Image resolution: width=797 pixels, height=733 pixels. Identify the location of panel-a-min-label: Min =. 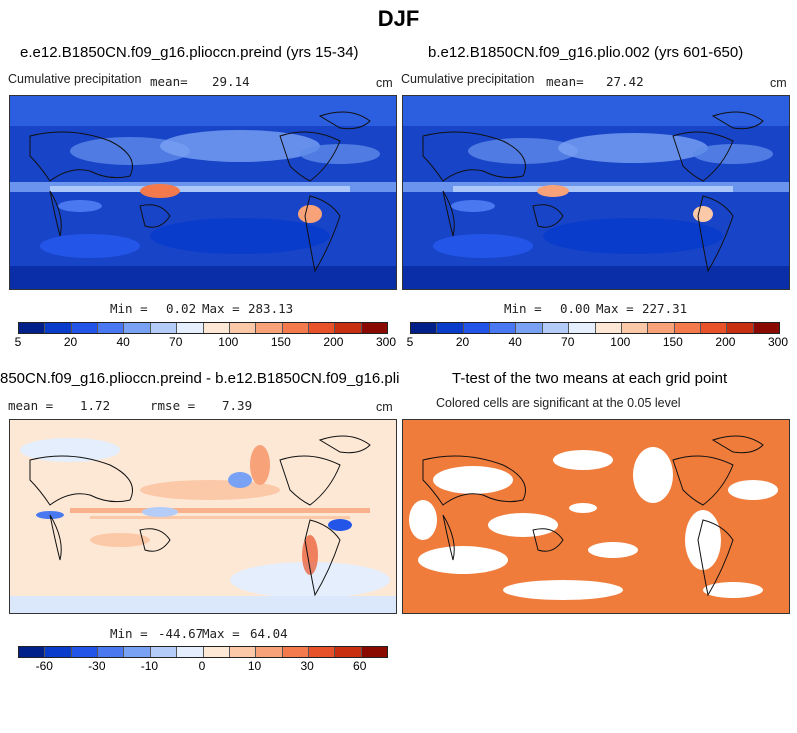
(129, 308).